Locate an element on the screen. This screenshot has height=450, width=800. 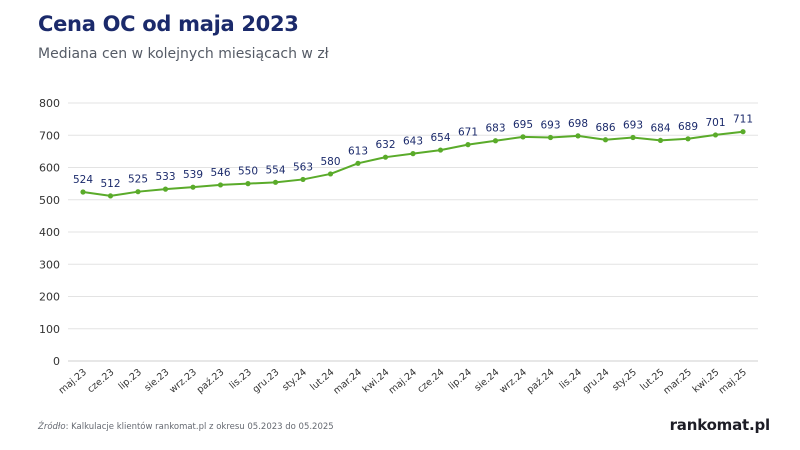
data-label: 695 is located at coordinates (523, 125).